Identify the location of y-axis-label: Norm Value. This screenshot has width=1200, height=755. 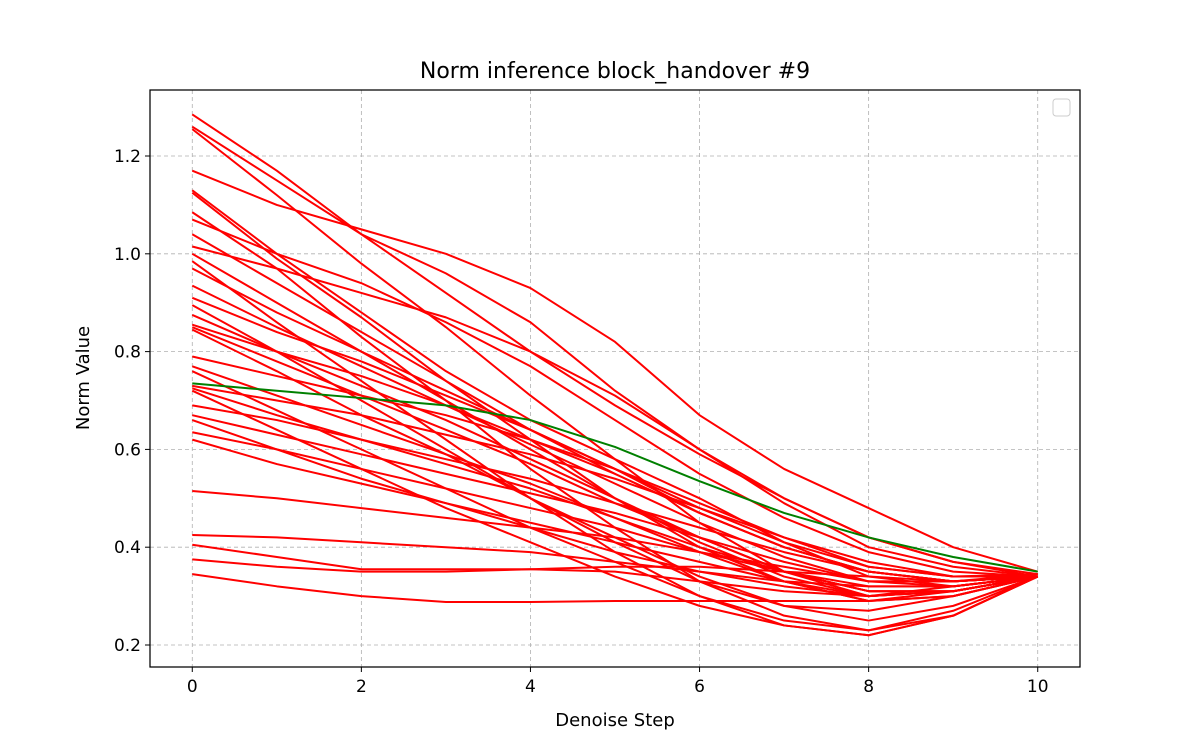
(83, 378).